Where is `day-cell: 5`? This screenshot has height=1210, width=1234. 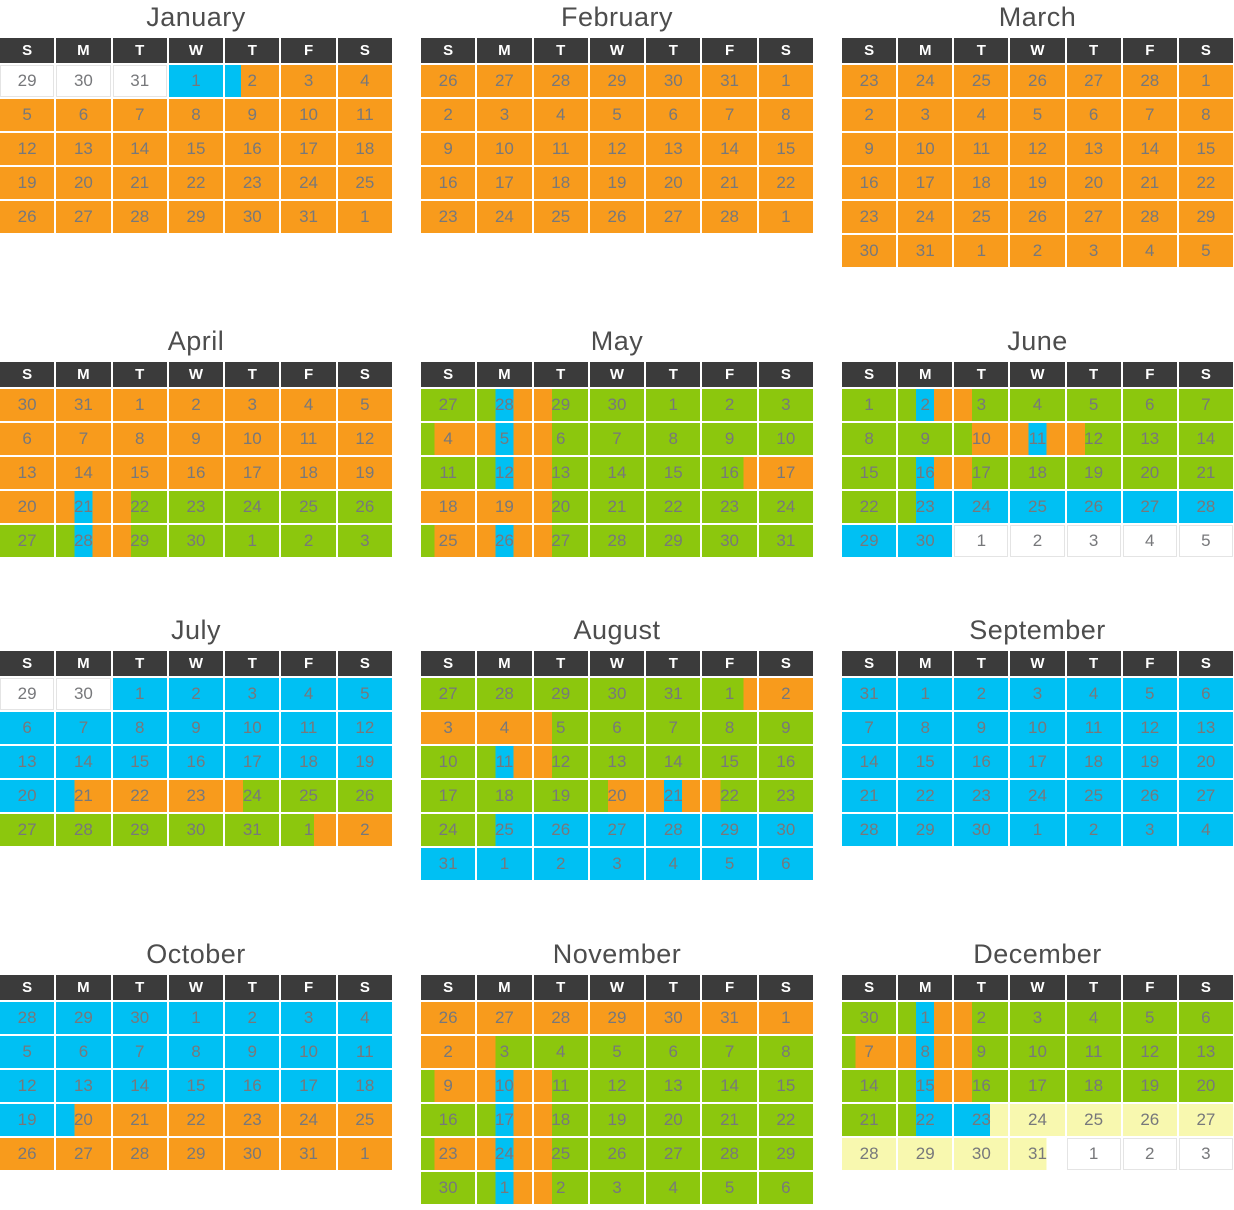
day-cell: 5 is located at coordinates (1149, 1017).